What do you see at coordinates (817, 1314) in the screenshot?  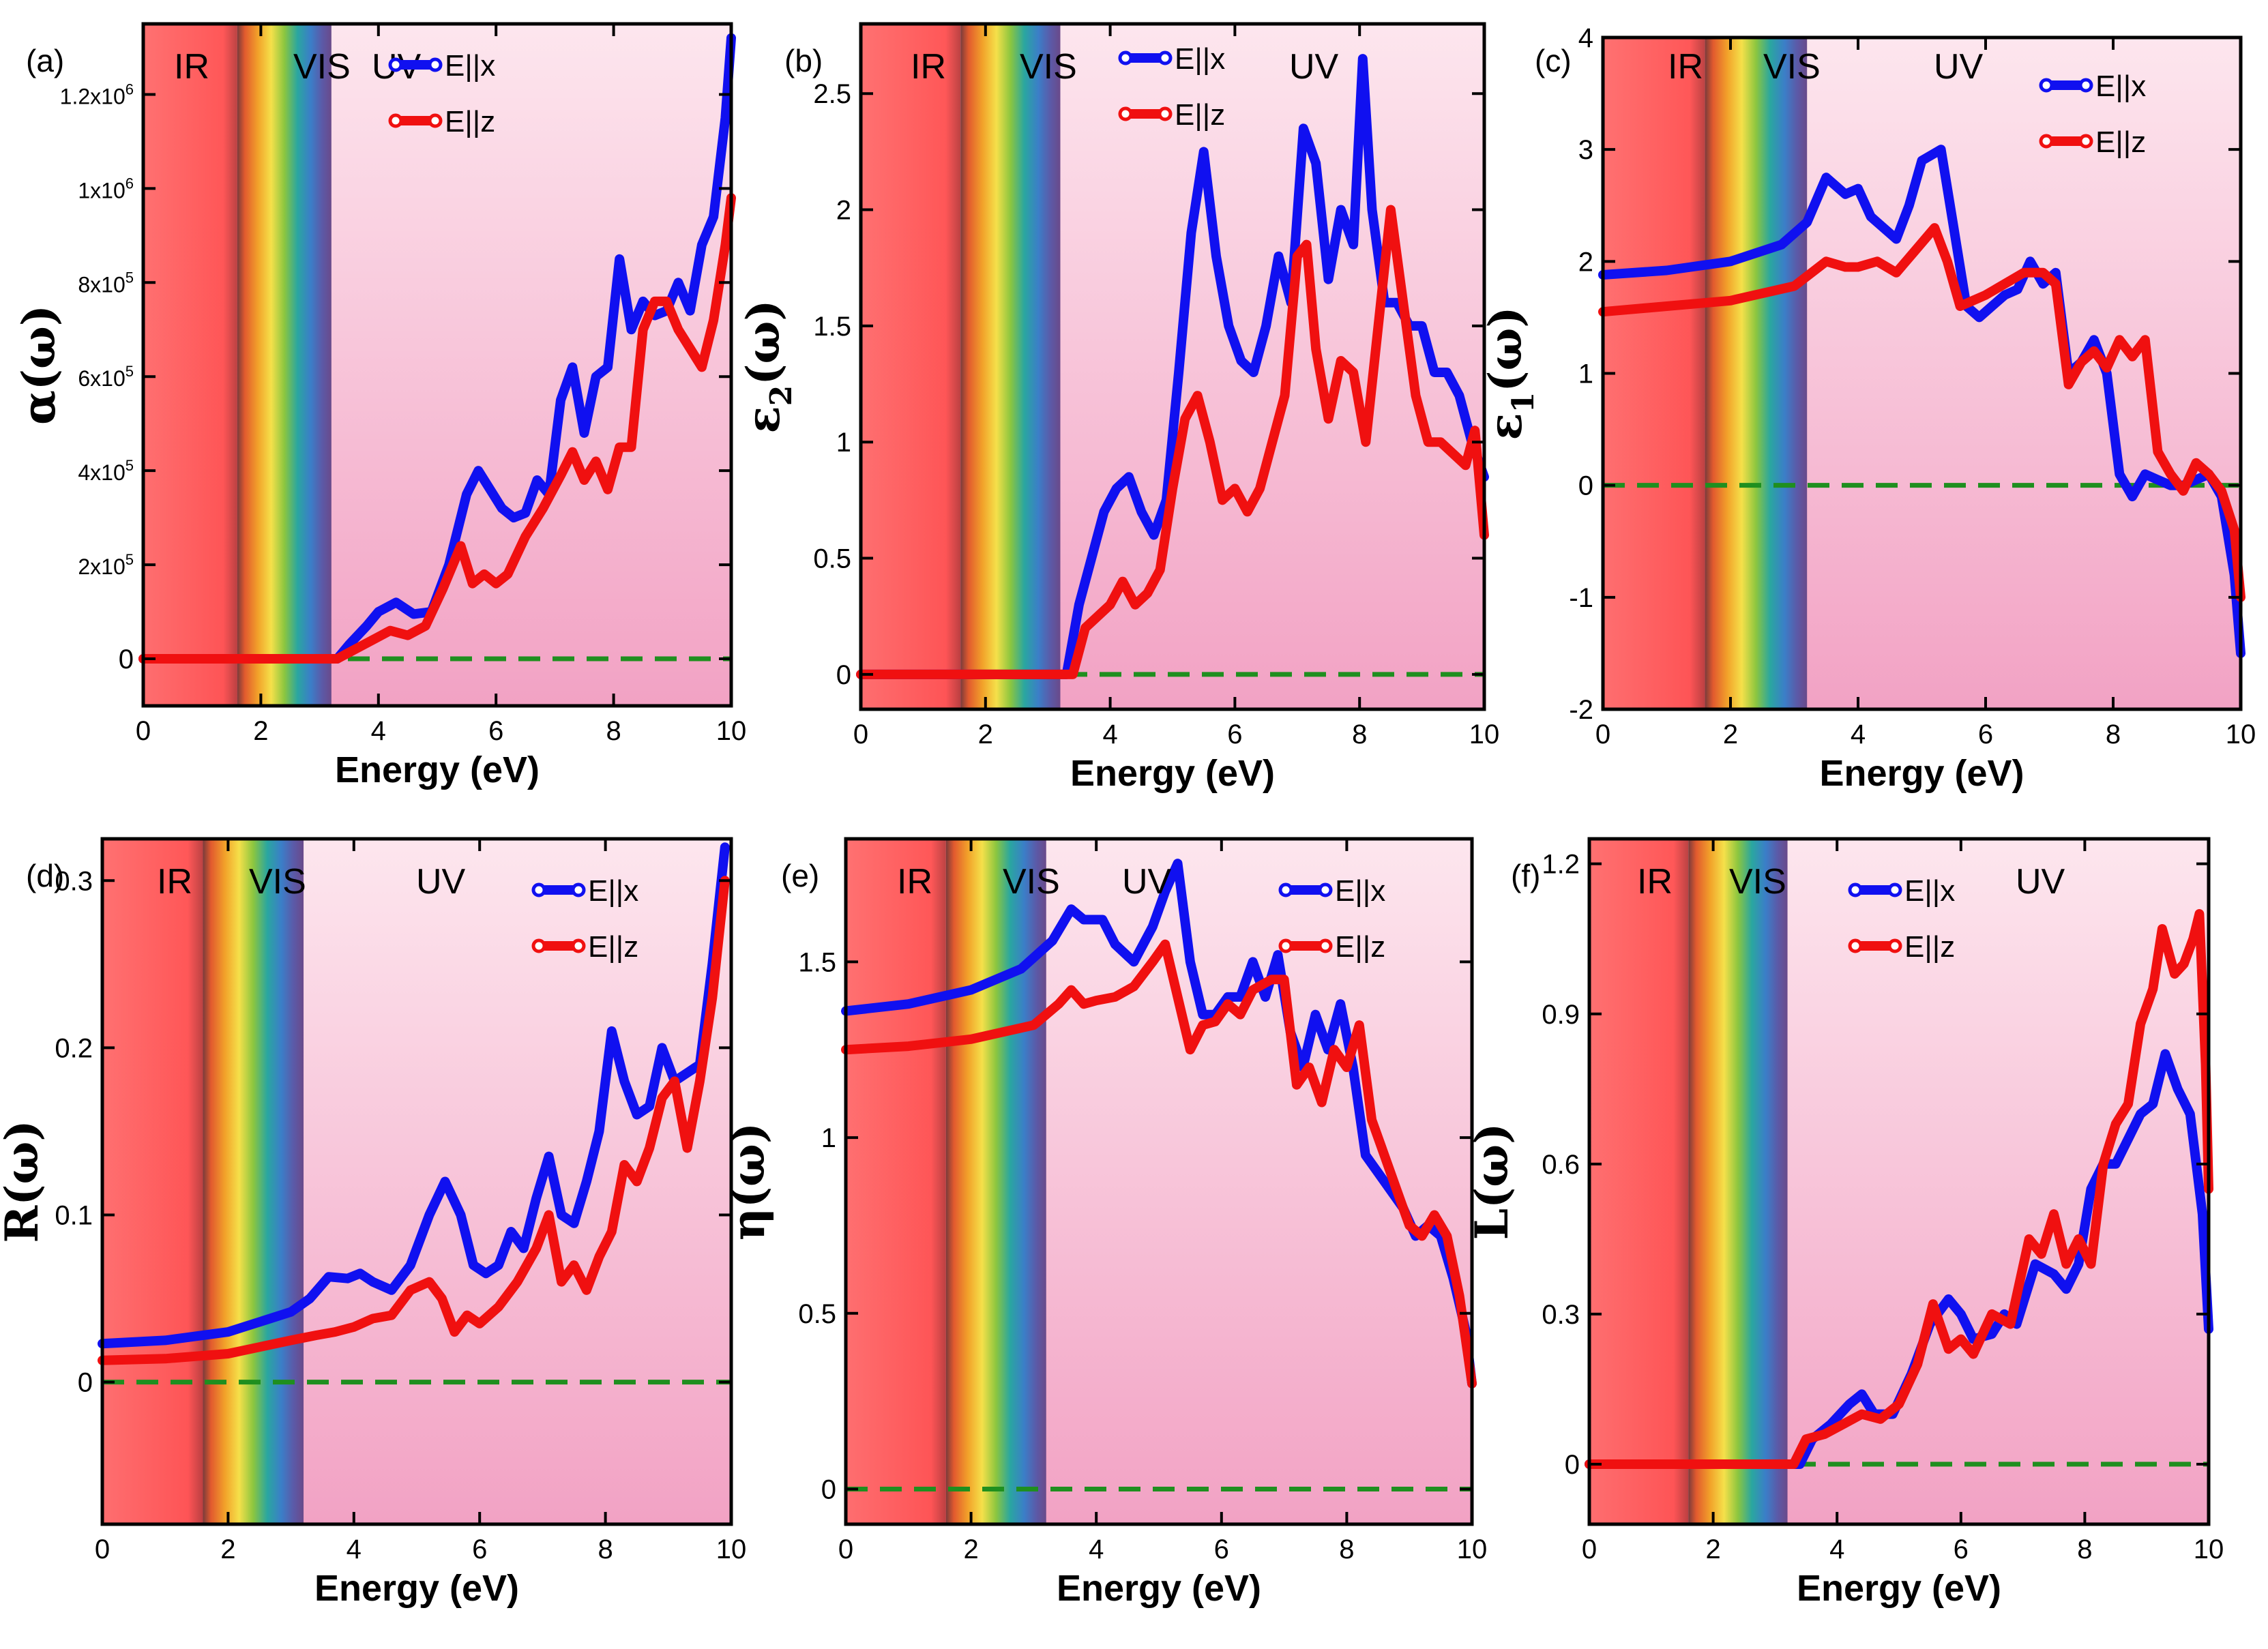 I see `y-tick-label: 0.5` at bounding box center [817, 1314].